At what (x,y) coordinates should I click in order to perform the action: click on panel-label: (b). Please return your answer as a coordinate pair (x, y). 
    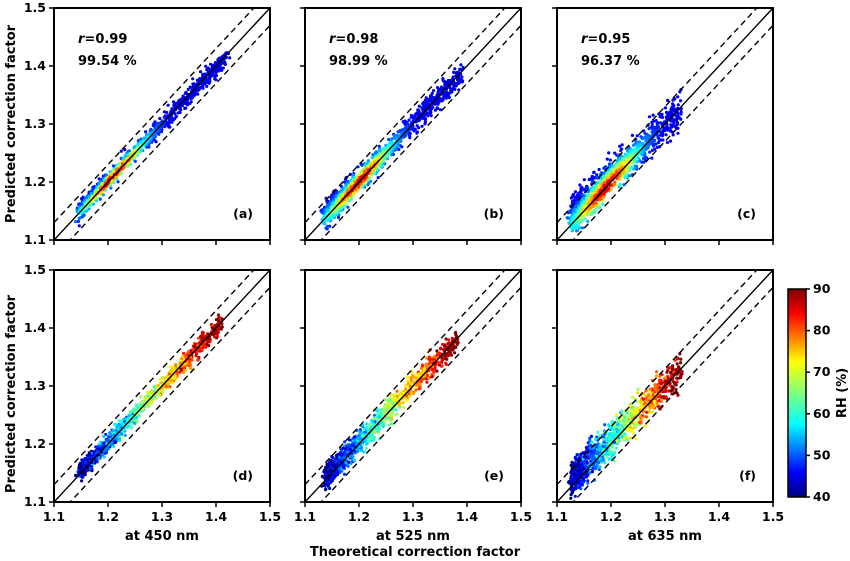
    Looking at the image, I should click on (494, 213).